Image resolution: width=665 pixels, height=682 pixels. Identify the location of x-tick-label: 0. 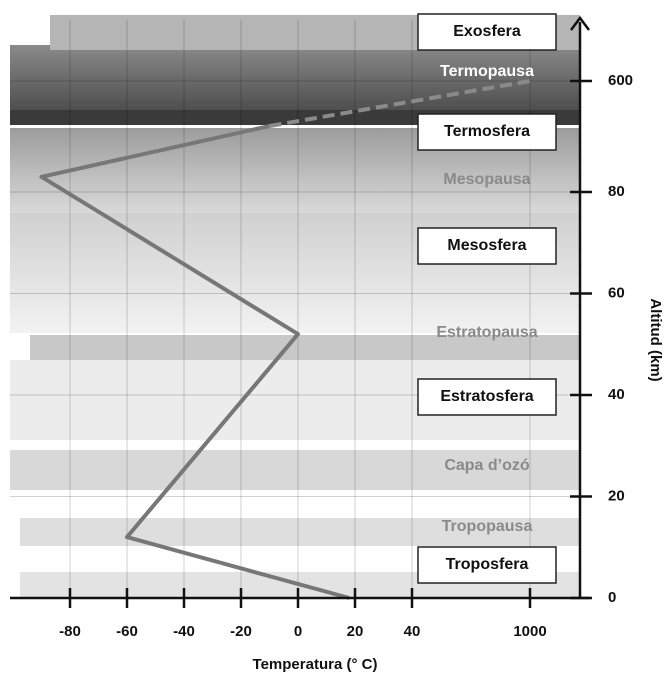
(298, 631).